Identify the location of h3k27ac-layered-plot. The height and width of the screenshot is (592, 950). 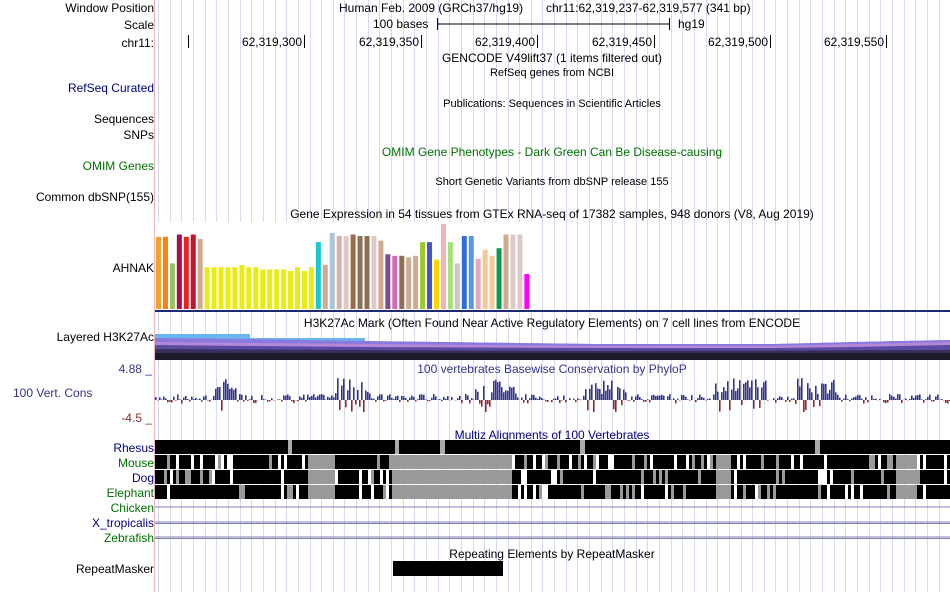
(552, 346).